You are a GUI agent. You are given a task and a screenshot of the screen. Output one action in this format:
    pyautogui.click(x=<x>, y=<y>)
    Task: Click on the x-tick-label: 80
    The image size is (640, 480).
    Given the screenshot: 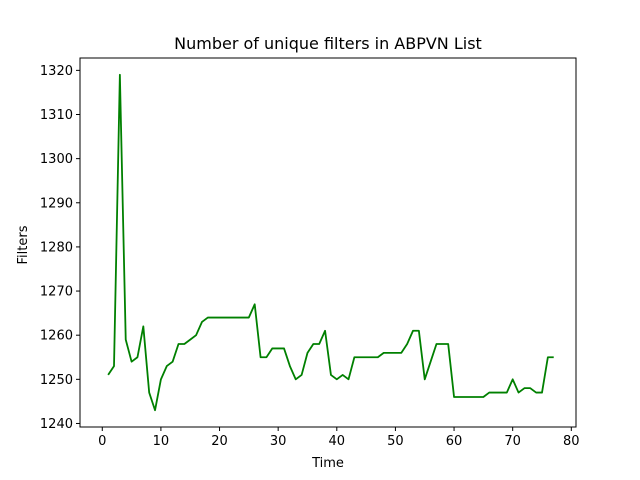 What is the action you would take?
    pyautogui.click(x=571, y=441)
    